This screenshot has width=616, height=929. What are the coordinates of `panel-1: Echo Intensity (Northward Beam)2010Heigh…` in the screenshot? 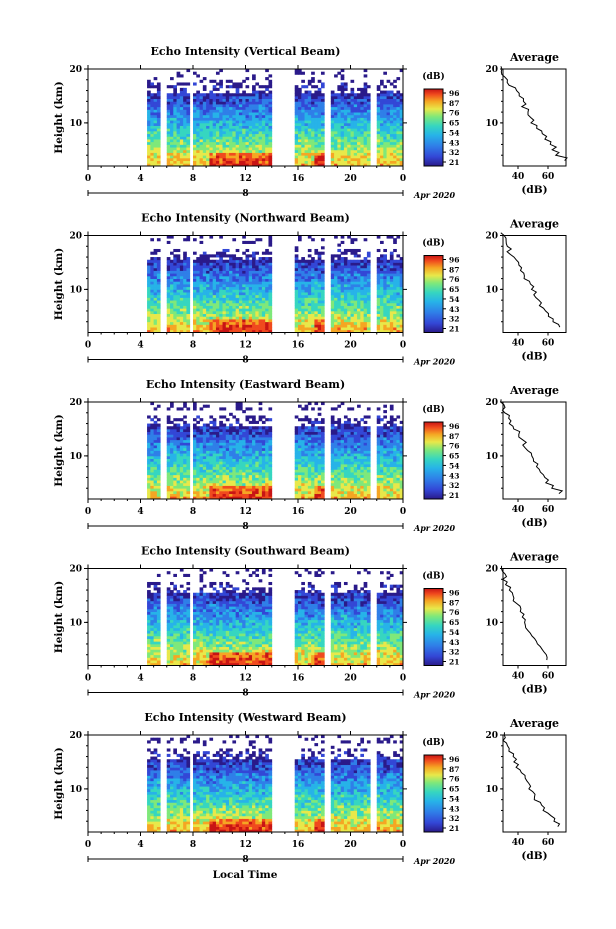 It's located at (310, 289).